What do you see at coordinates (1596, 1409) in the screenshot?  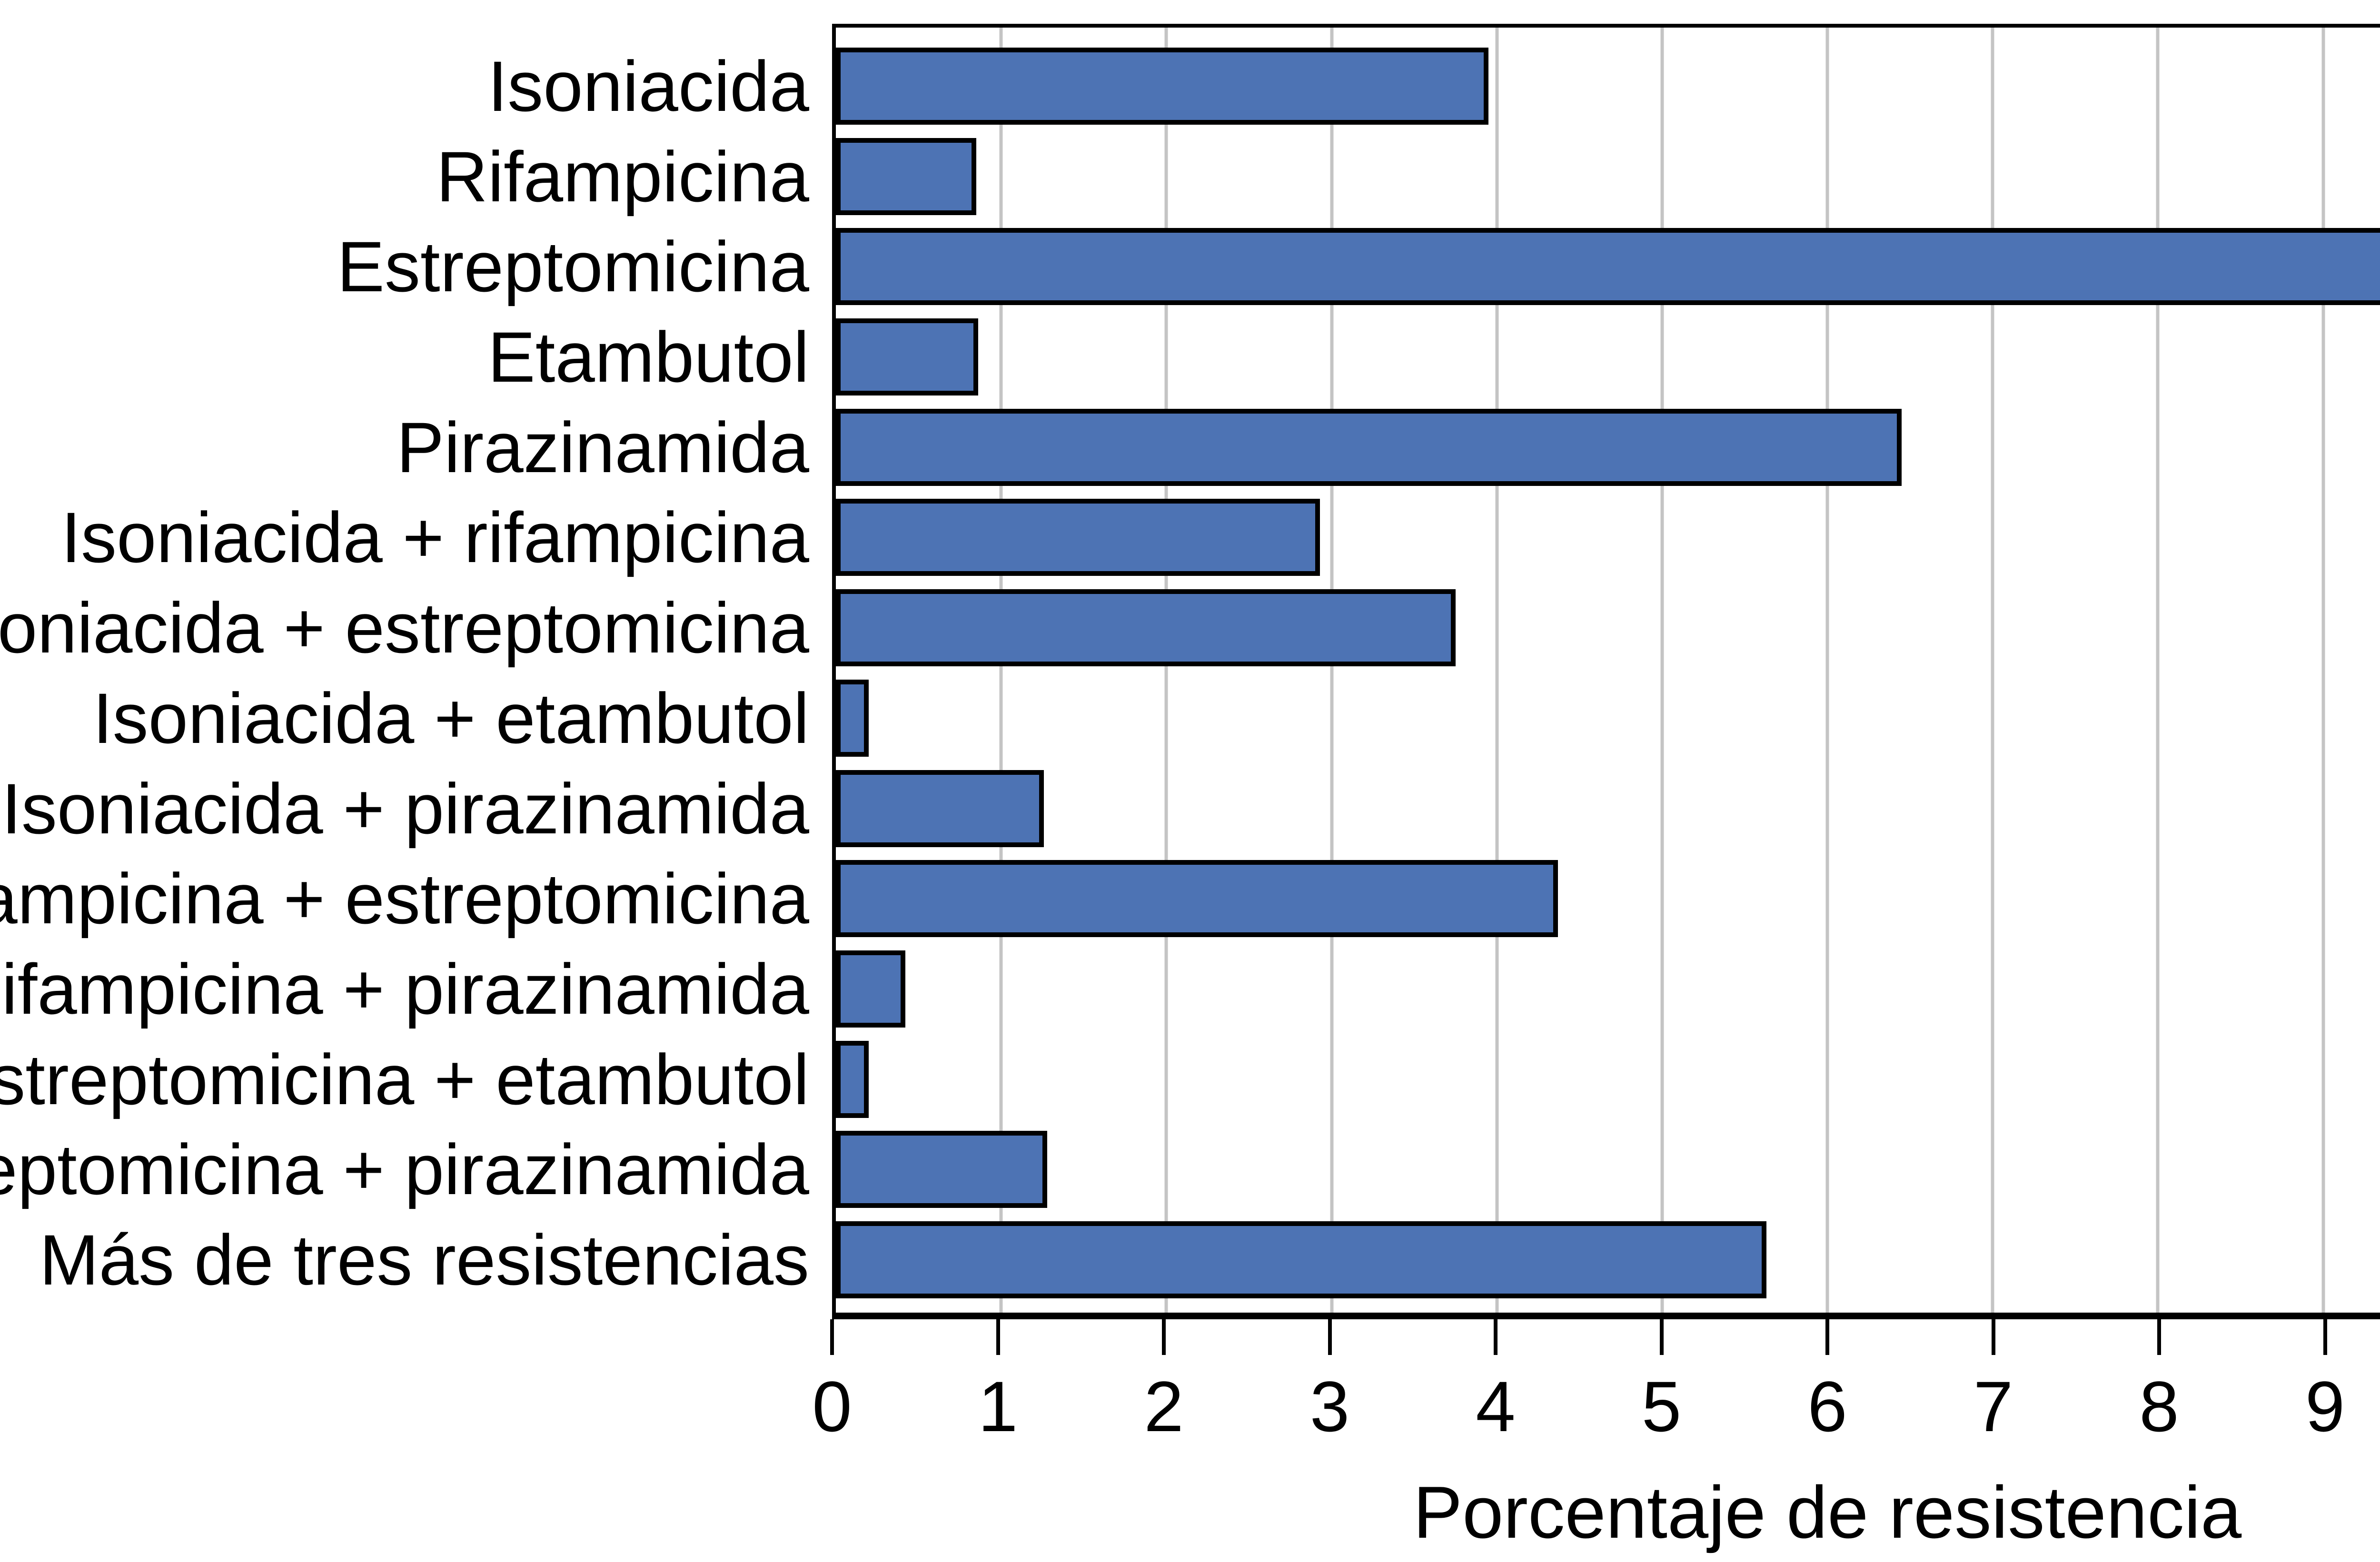 I see `x-axis-tick-labels: 0123456789101112` at bounding box center [1596, 1409].